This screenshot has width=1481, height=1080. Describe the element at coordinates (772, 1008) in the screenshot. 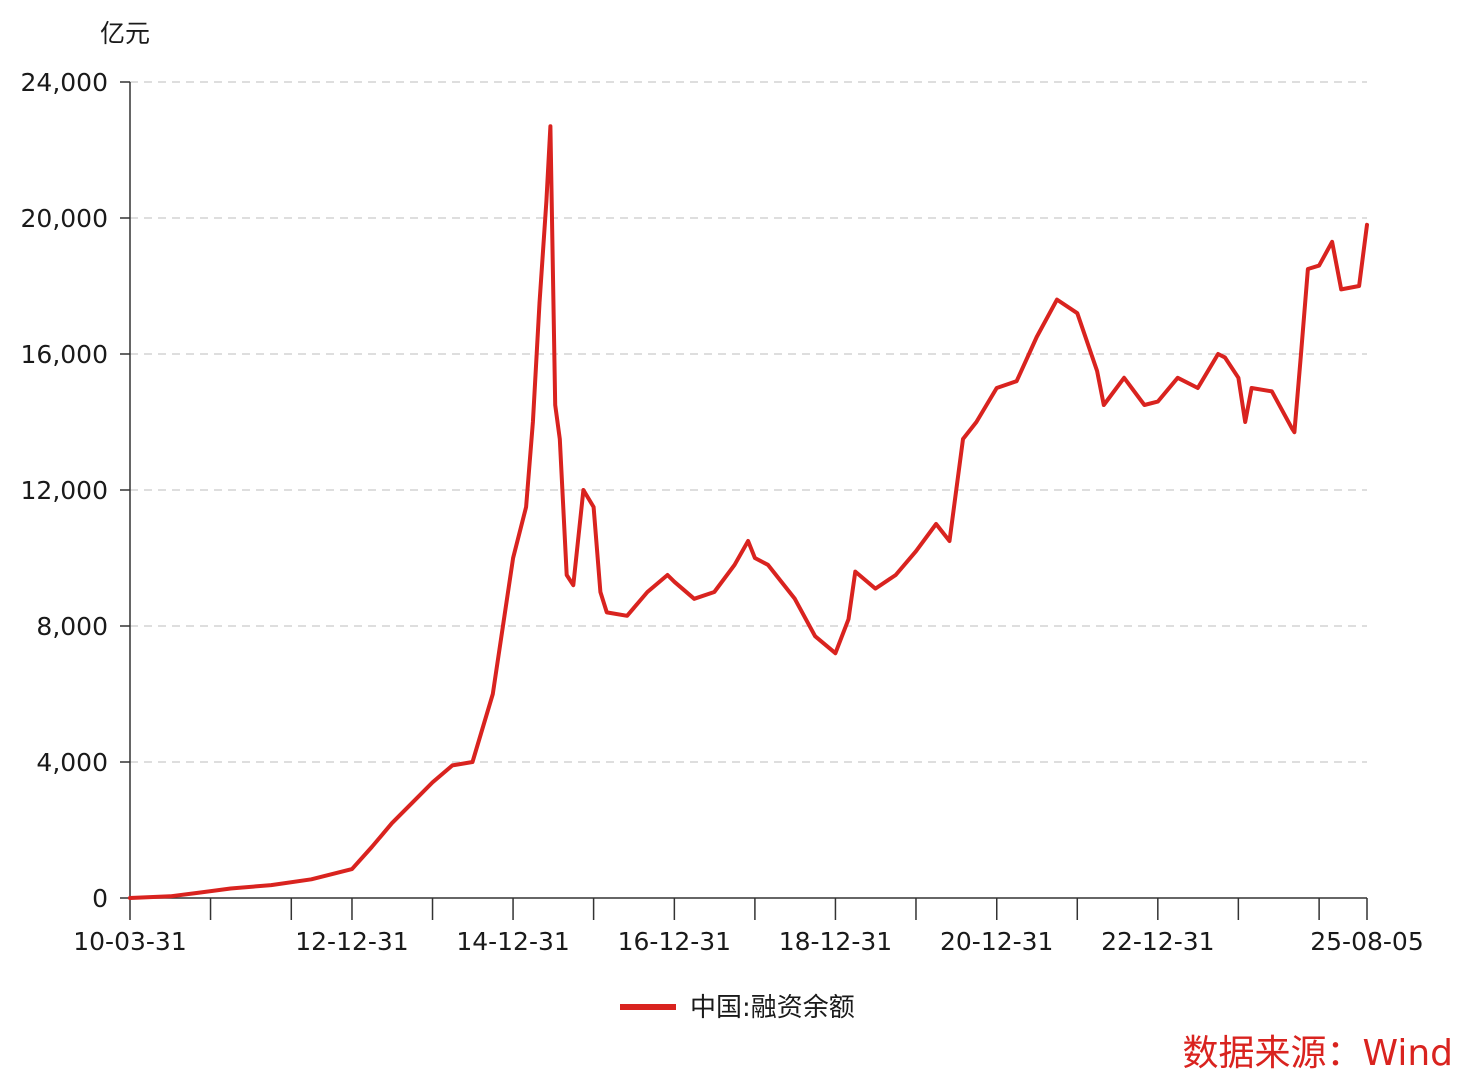

I see `legend-label: 中国:融资余额` at that location.